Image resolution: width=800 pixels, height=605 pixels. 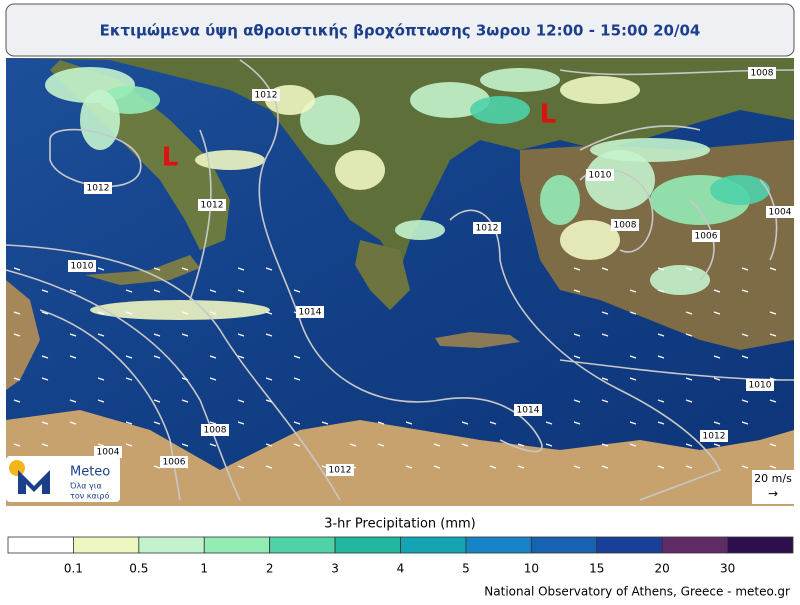 What do you see at coordinates (85, 486) in the screenshot?
I see `logo-tagline: Όλα για` at bounding box center [85, 486].